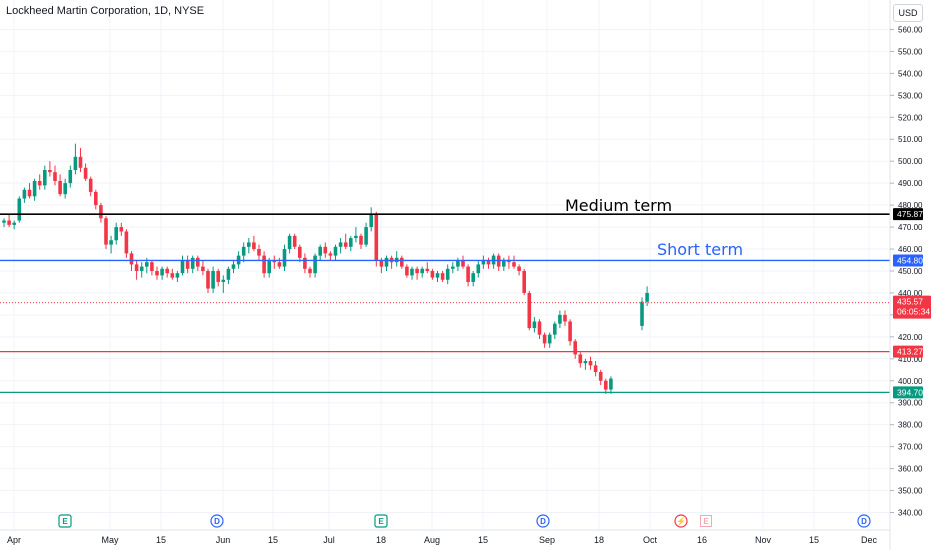 This screenshot has width=932, height=550. I want to click on time-tick-label: Oct, so click(650, 540).